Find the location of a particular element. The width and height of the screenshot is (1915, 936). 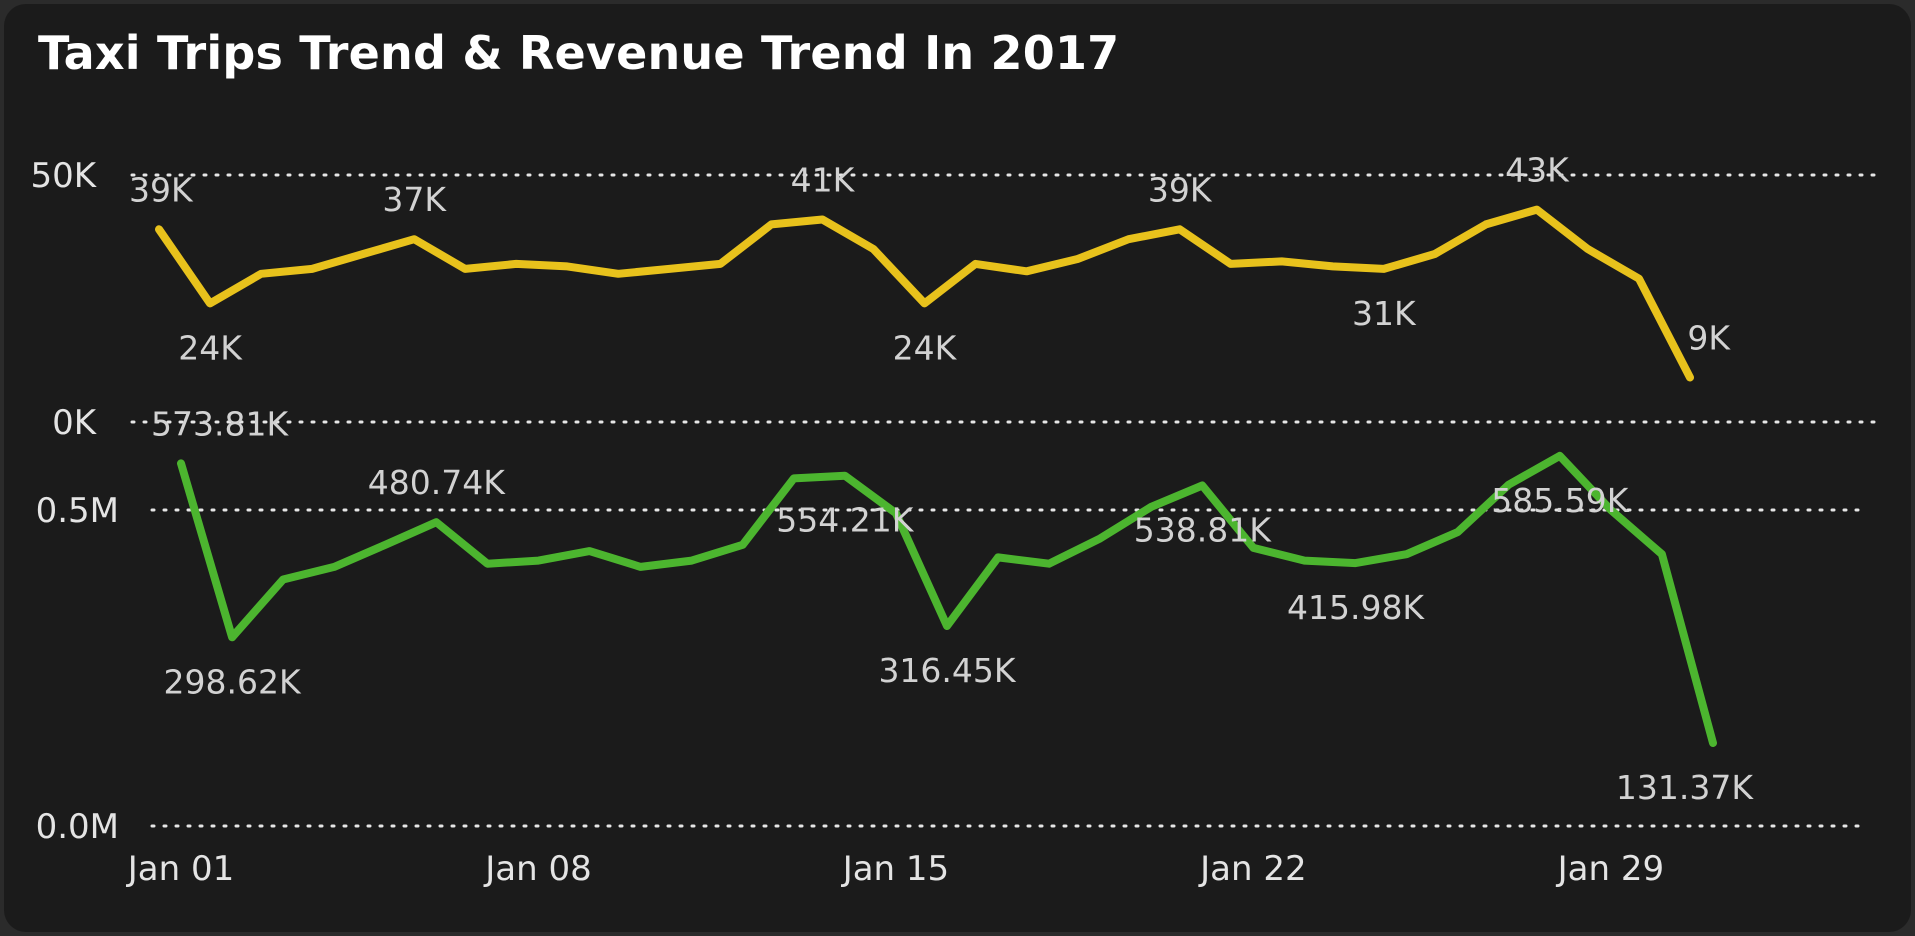

revenue-data-label: 573.81K is located at coordinates (220, 423).